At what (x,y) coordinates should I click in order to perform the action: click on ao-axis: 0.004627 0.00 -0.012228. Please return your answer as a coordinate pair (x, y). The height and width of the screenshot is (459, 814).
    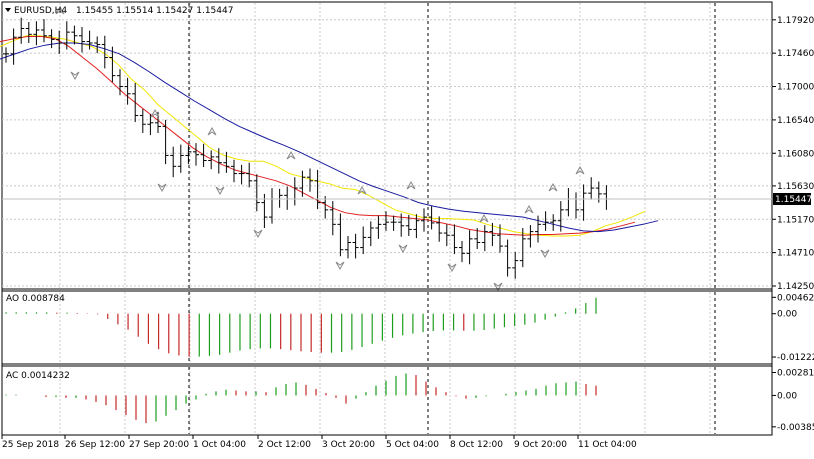
    Looking at the image, I should click on (793, 328).